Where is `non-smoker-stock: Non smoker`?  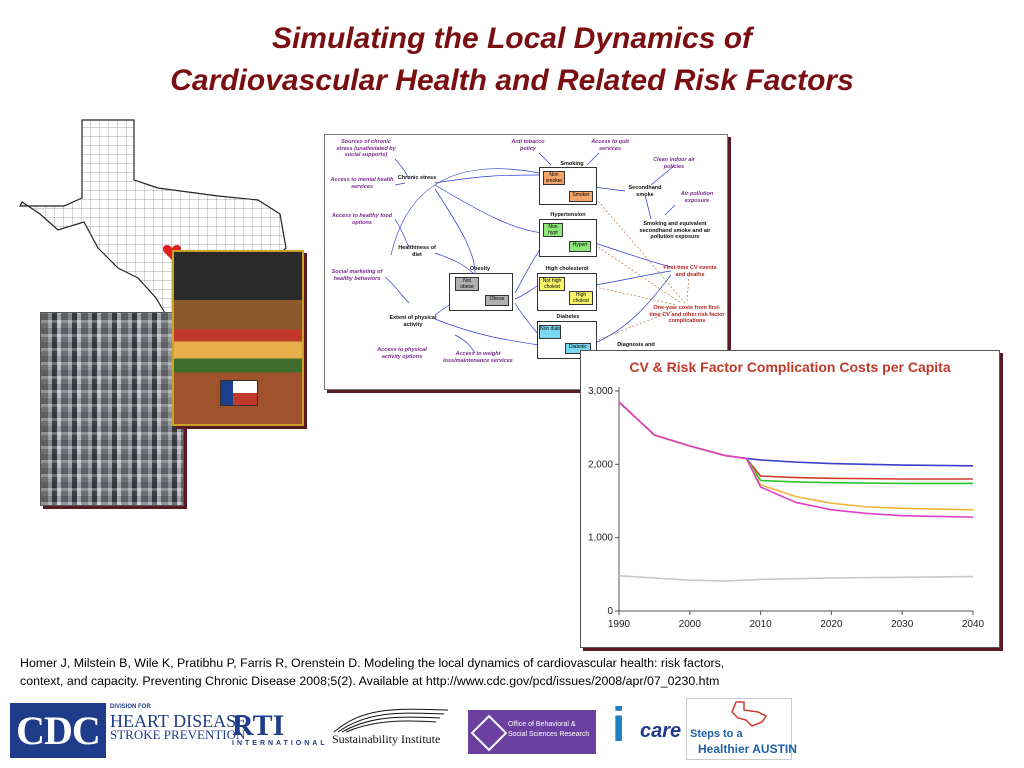
non-smoker-stock: Non smoker is located at coordinates (554, 178).